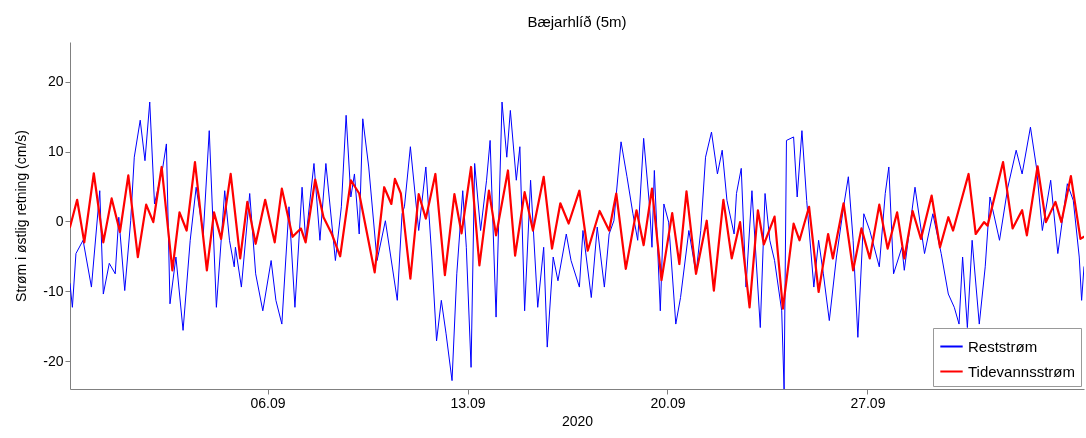 The image size is (1086, 438). Describe the element at coordinates (53, 360) in the screenshot. I see `y-tick-label: -20` at that location.